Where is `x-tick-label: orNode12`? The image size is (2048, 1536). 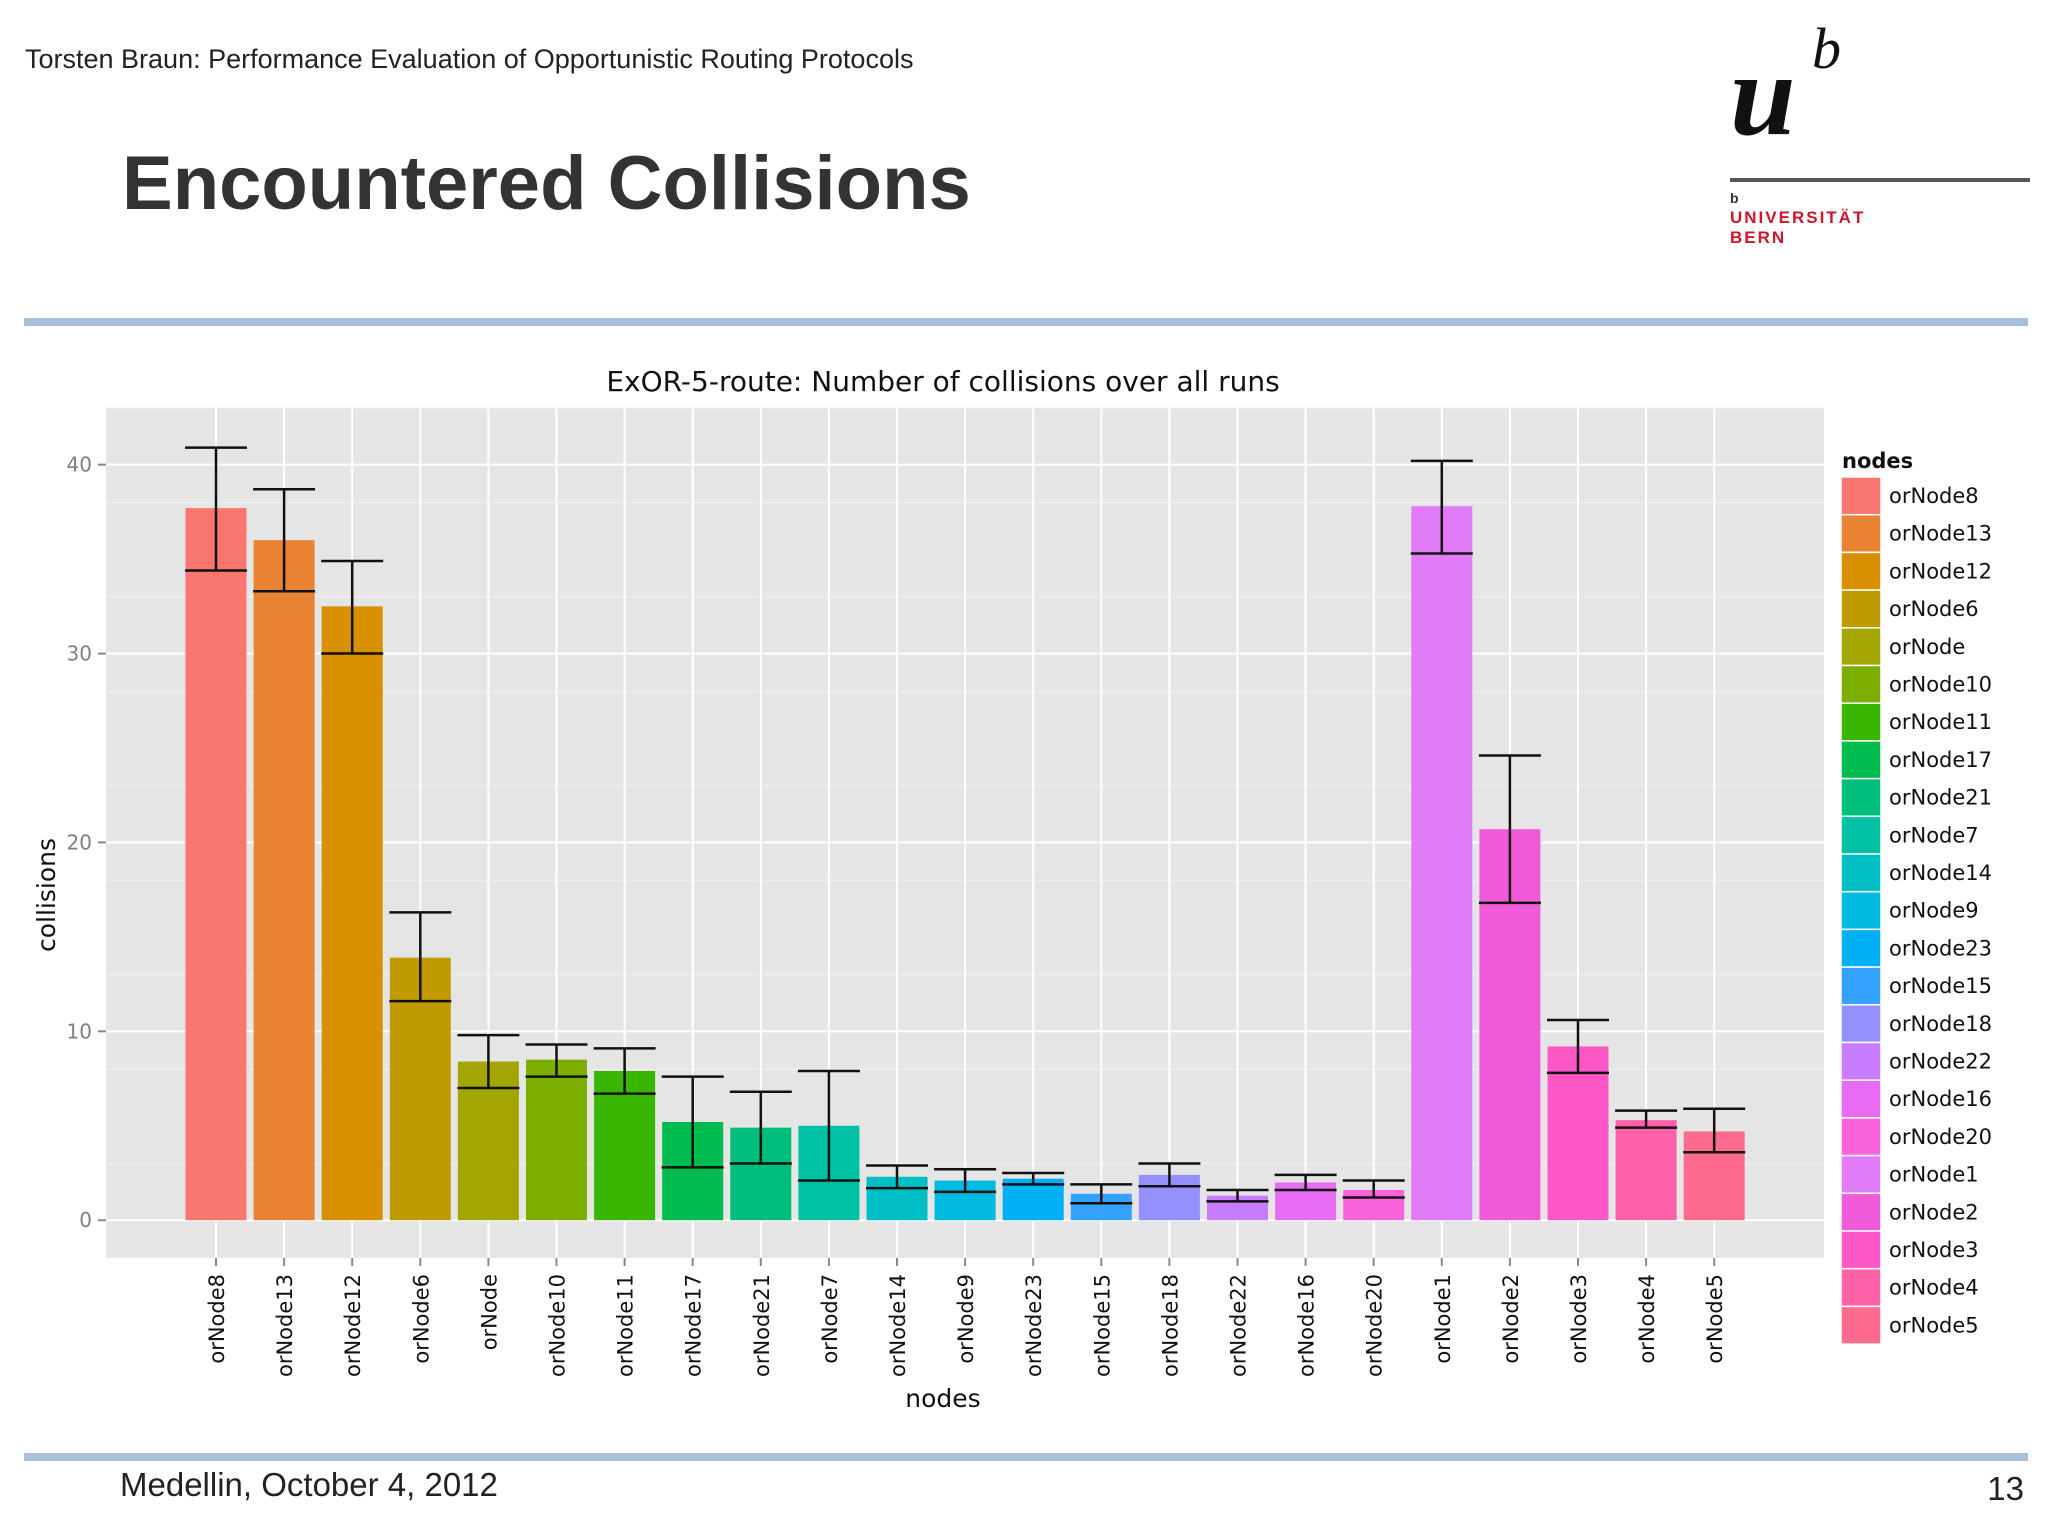 x-tick-label: orNode12 is located at coordinates (353, 1325).